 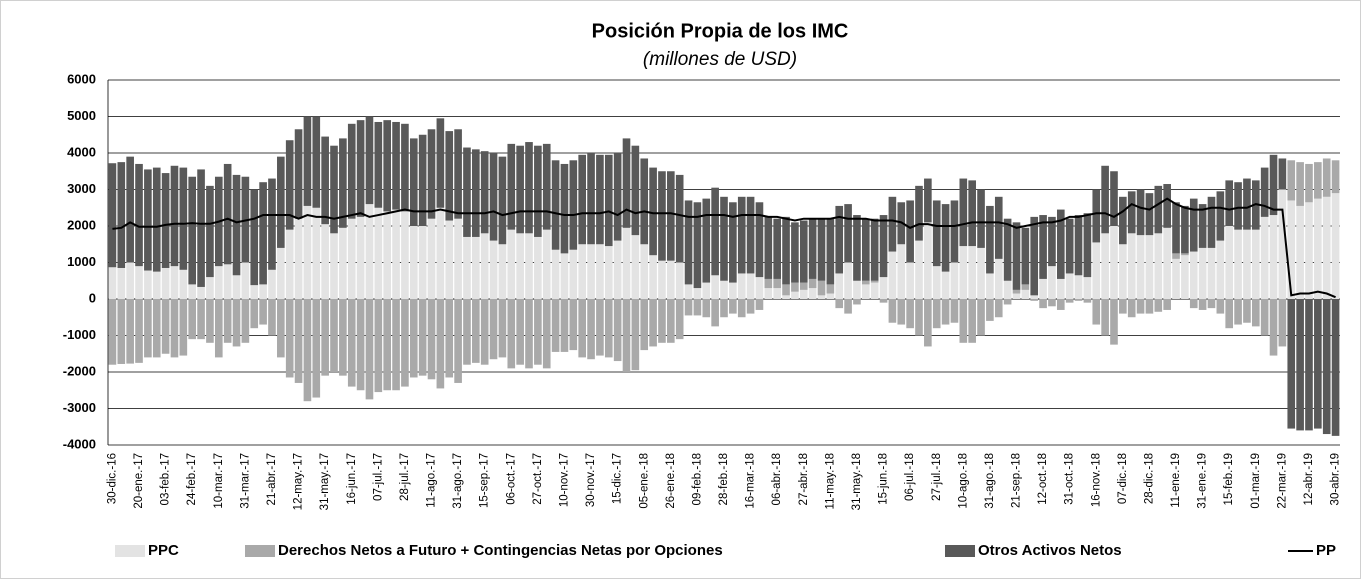 I want to click on x-tick-label: 31-ago.-17, so click(x=458, y=481).